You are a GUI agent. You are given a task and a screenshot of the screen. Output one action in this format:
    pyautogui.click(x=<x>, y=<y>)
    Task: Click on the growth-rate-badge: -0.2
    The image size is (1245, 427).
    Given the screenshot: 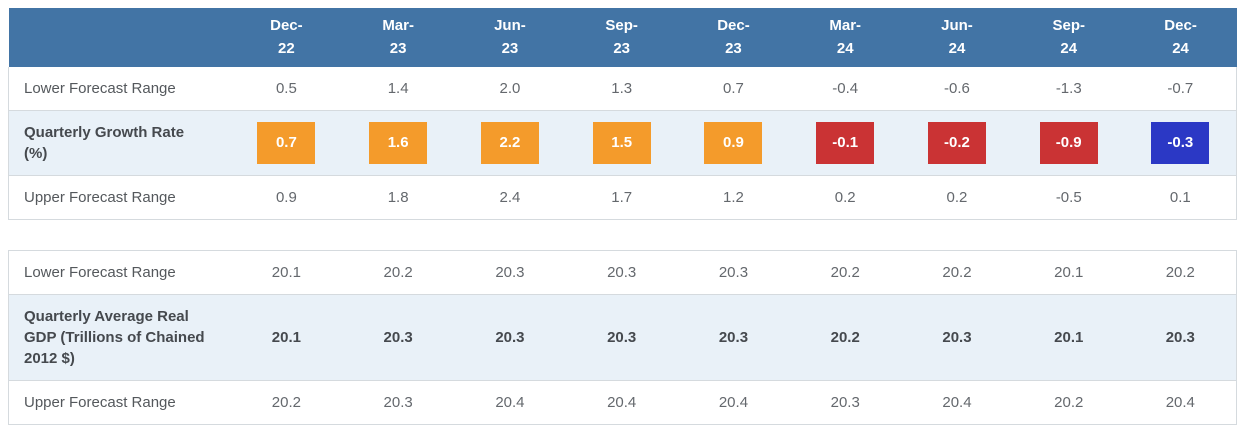 What is the action you would take?
    pyautogui.click(x=956, y=143)
    